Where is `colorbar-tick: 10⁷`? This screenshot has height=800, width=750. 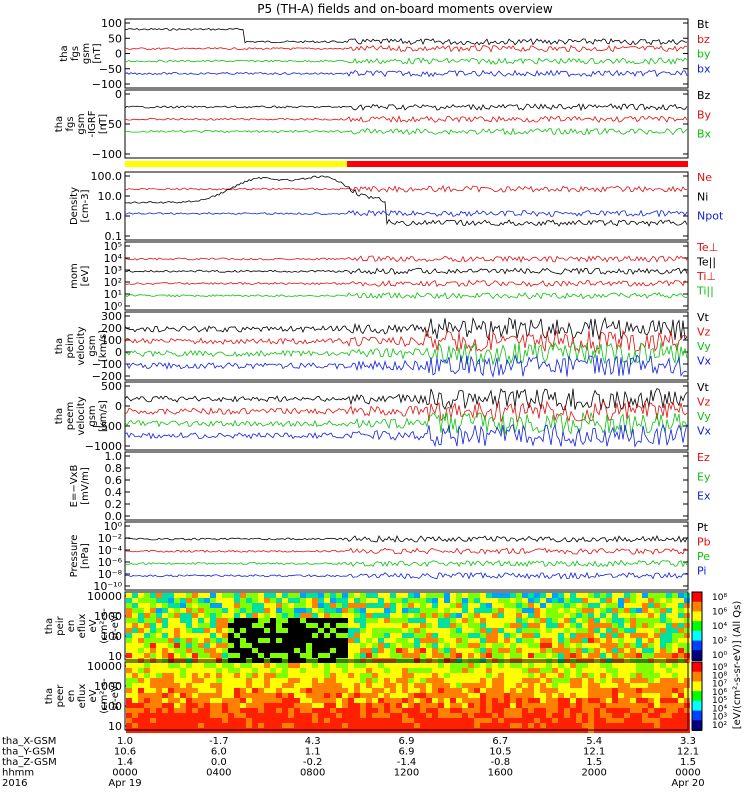 colorbar-tick: 10⁷ is located at coordinates (719, 685).